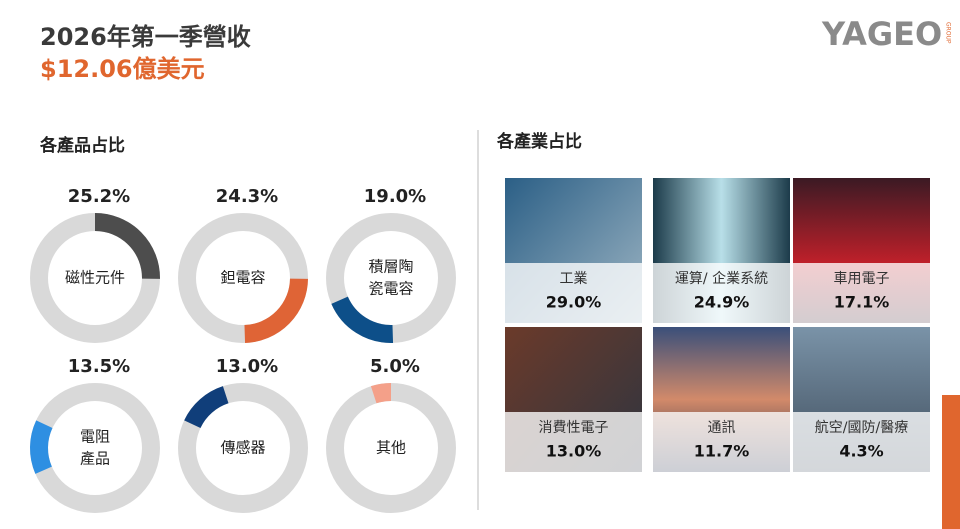 This screenshot has height=529, width=960. I want to click on percent-label: 19.0%, so click(395, 196).